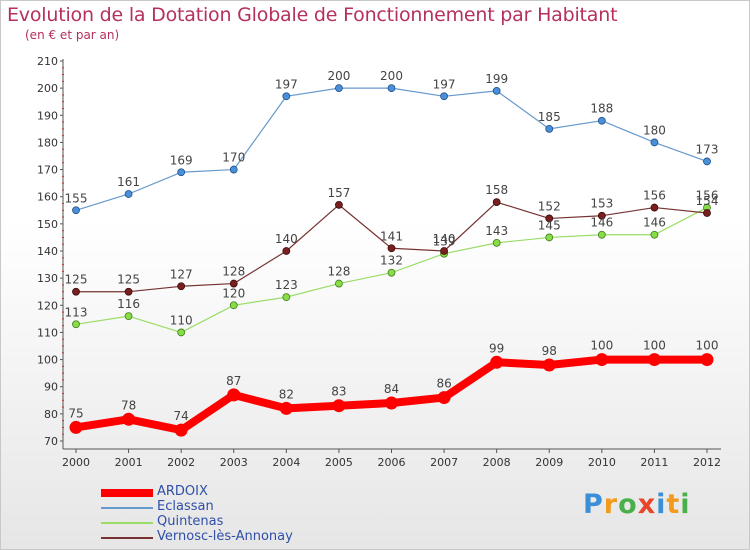 The image size is (750, 550). What do you see at coordinates (47, 170) in the screenshot?
I see `y-tick-label: 170` at bounding box center [47, 170].